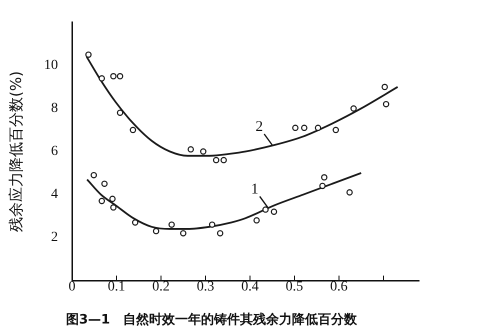 Image resolution: width=479 pixels, height=336 pixels. Describe the element at coordinates (15, 151) in the screenshot. I see `y-axis-title: 残余应力降低百分数(%)` at that location.